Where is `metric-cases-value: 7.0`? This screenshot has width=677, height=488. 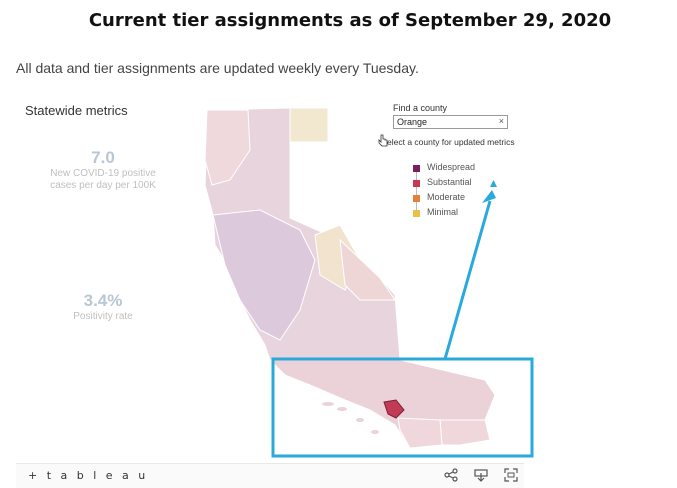 metric-cases-value: 7.0 is located at coordinates (103, 157).